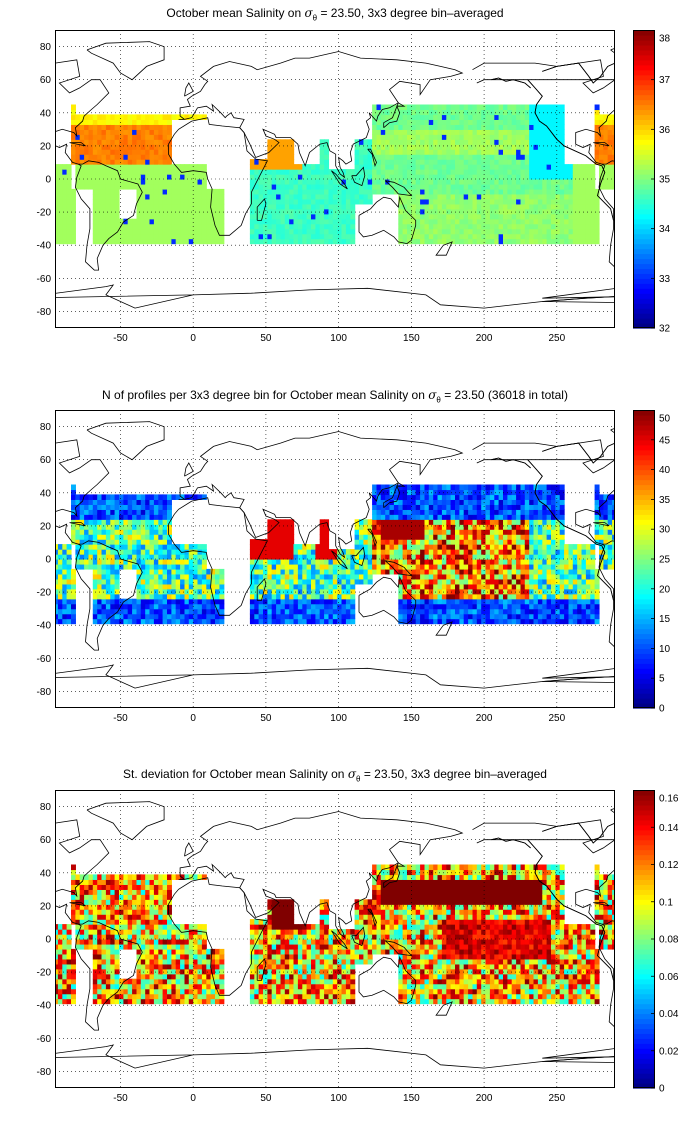 The image size is (696, 1140). I want to click on y-tick-label: 60, so click(46, 80).